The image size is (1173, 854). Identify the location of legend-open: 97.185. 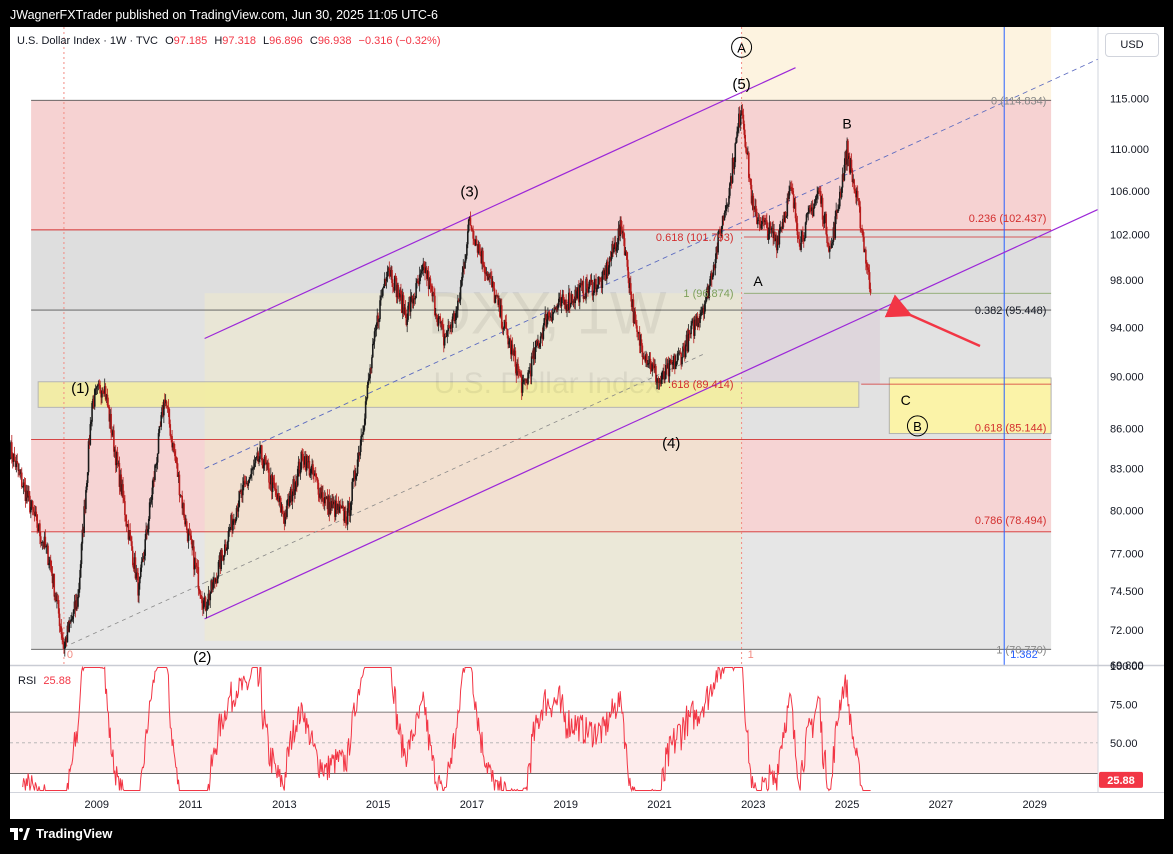
(190, 41).